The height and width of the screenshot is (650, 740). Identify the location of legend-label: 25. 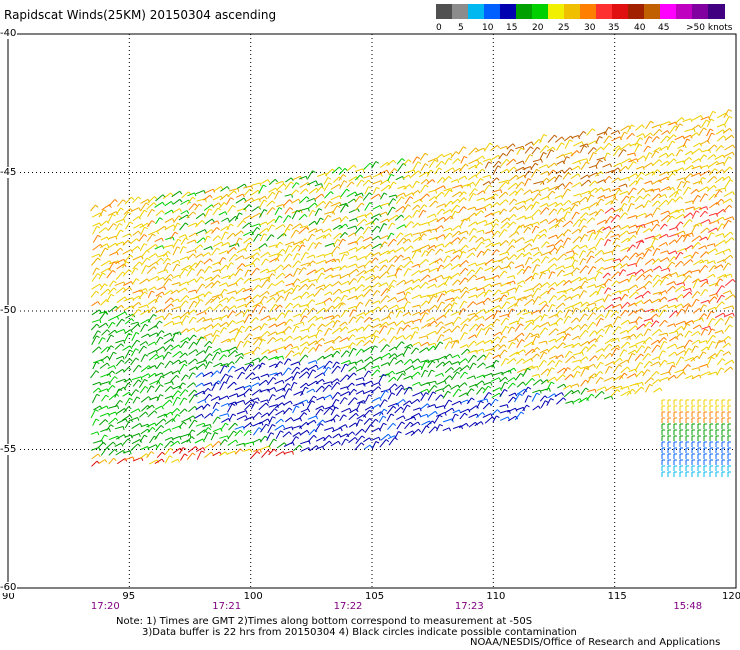
(564, 28).